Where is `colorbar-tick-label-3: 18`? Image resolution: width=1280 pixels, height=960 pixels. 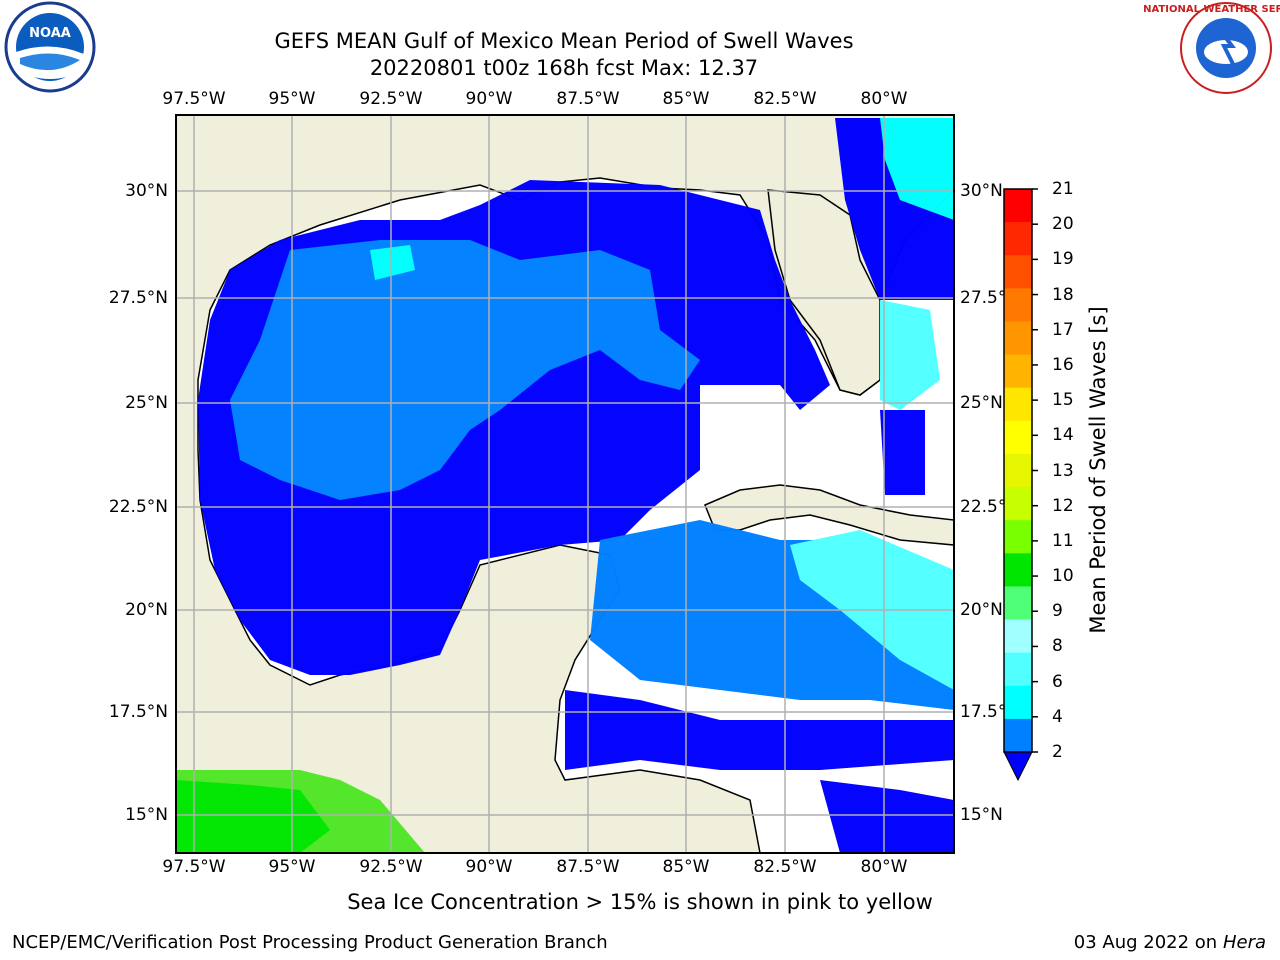
colorbar-tick-label-3: 18 is located at coordinates (1063, 294).